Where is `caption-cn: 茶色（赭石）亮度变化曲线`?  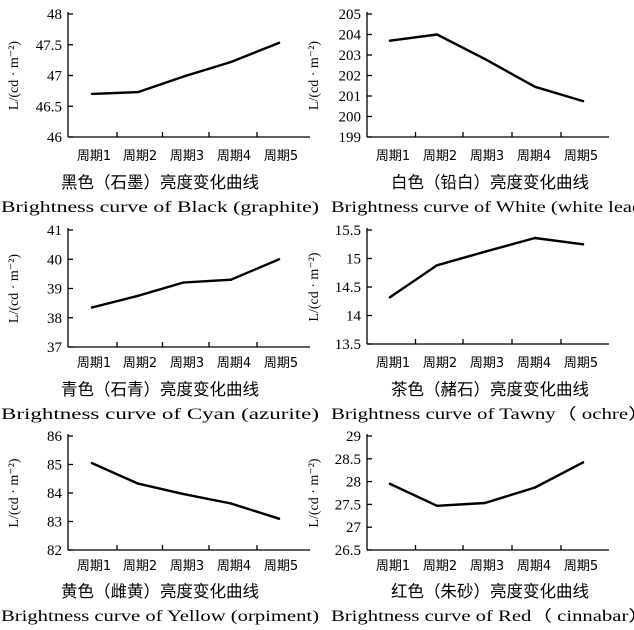
caption-cn: 茶色（赭石）亮度变化曲线 is located at coordinates (490, 389).